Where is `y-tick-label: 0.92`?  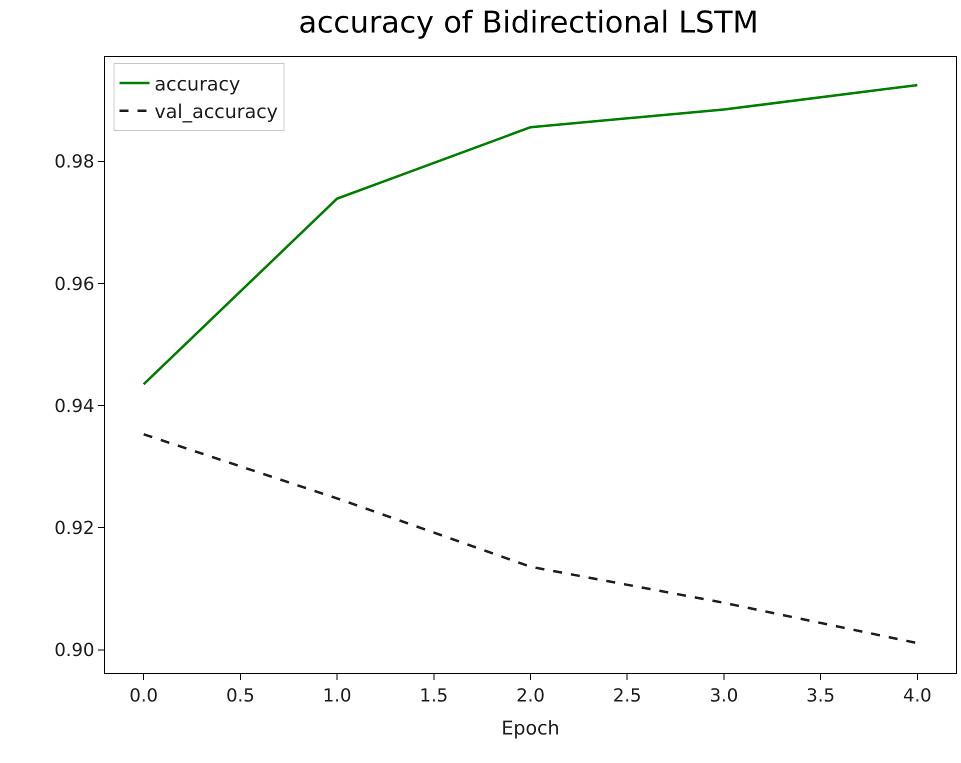 y-tick-label: 0.92 is located at coordinates (74, 528).